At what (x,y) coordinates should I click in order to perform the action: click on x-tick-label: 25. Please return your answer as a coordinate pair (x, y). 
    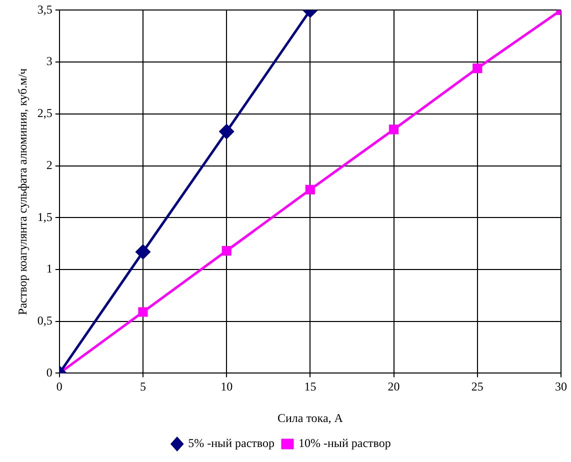
    Looking at the image, I should click on (477, 387).